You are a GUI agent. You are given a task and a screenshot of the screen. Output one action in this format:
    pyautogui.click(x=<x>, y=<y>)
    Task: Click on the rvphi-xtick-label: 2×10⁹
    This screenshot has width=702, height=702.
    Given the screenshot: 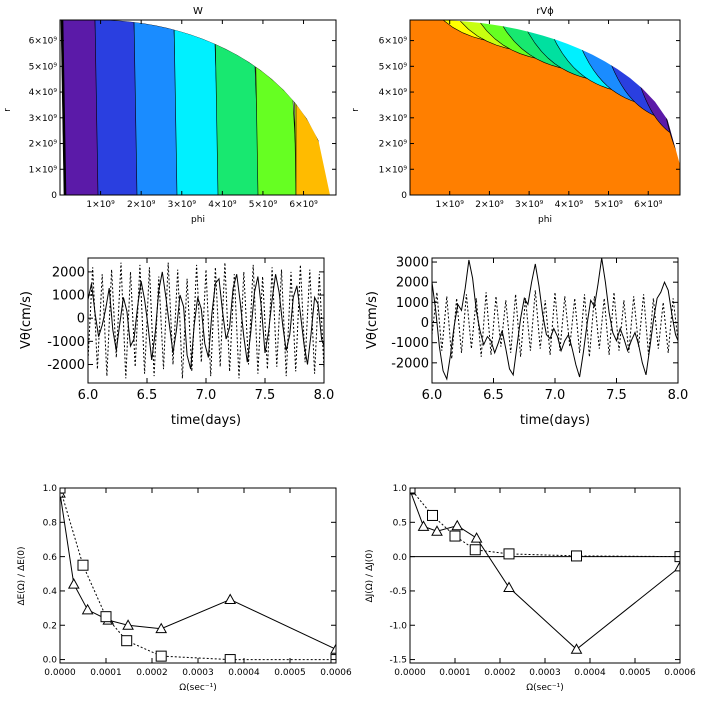 What is the action you would take?
    pyautogui.click(x=489, y=205)
    